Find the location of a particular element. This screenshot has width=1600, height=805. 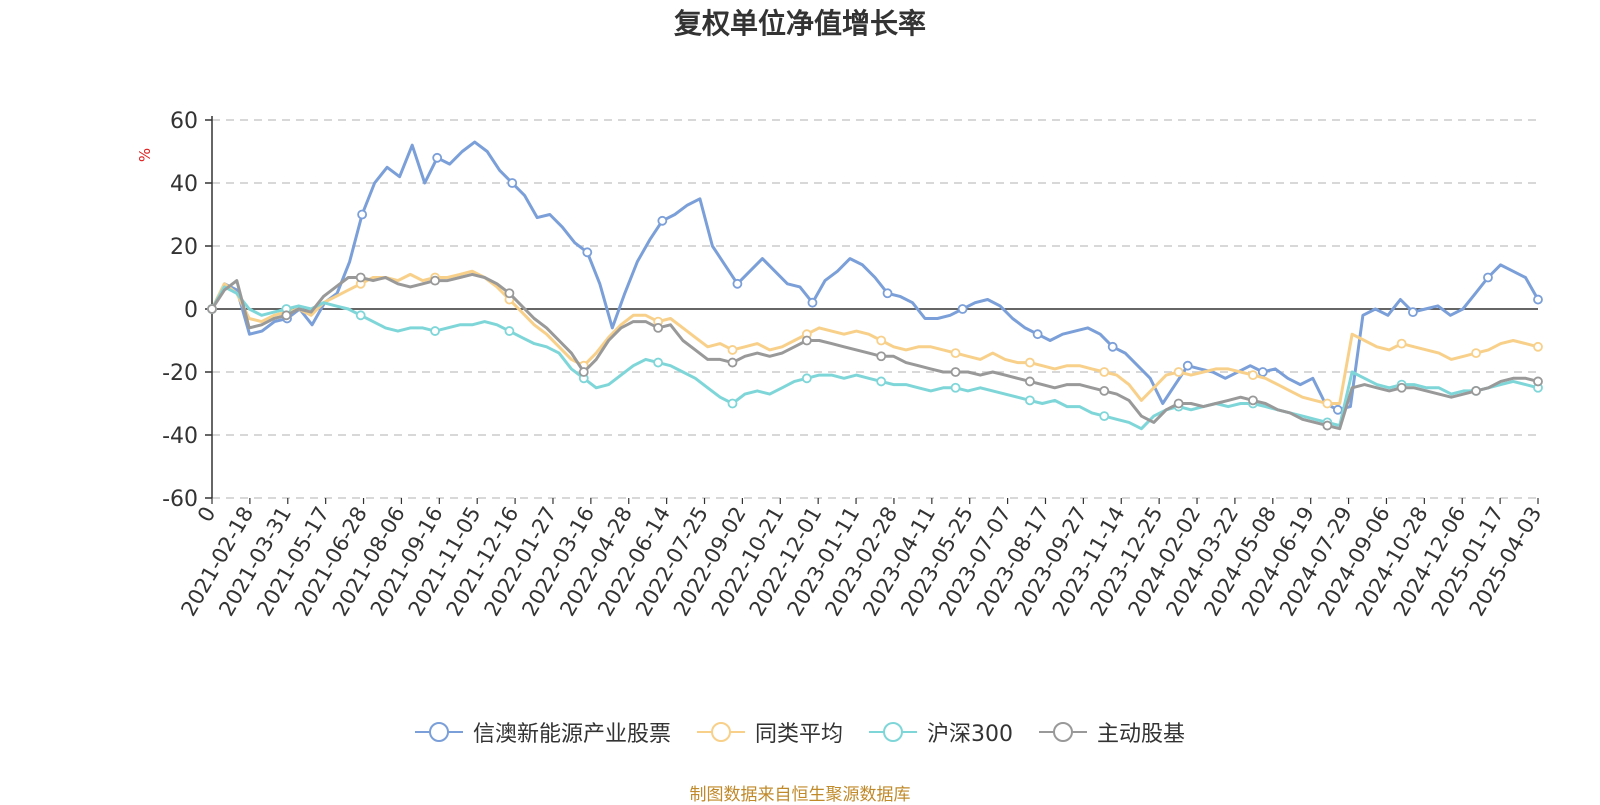

legend-item-peer-average: 同类平均 is located at coordinates (769, 732).